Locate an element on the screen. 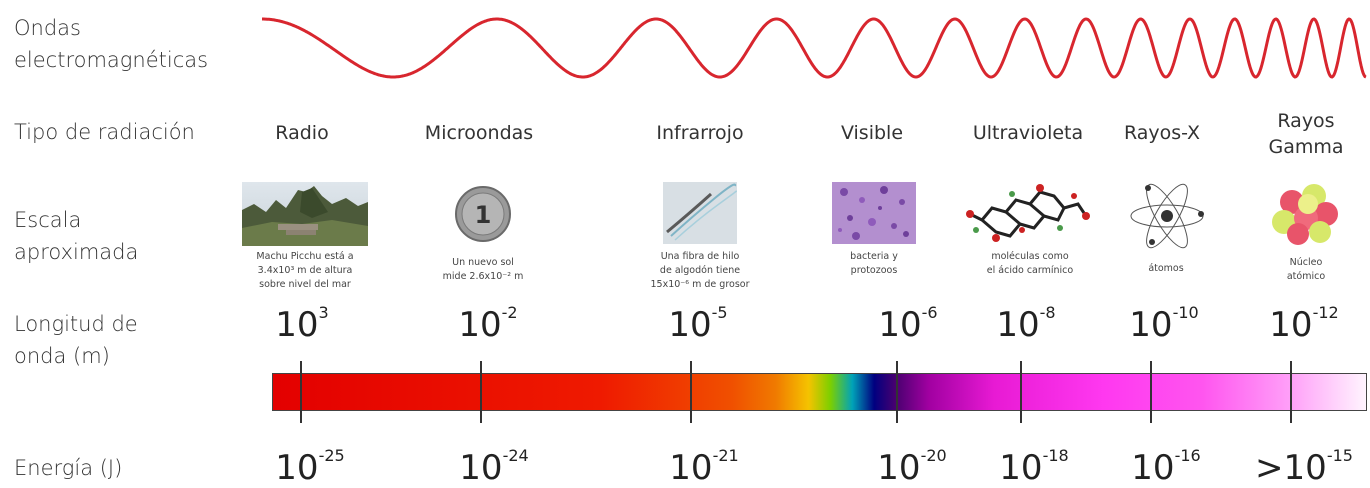 Image resolution: width=1370 pixels, height=488 pixels. energia-label: Energía (J) is located at coordinates (68, 468).